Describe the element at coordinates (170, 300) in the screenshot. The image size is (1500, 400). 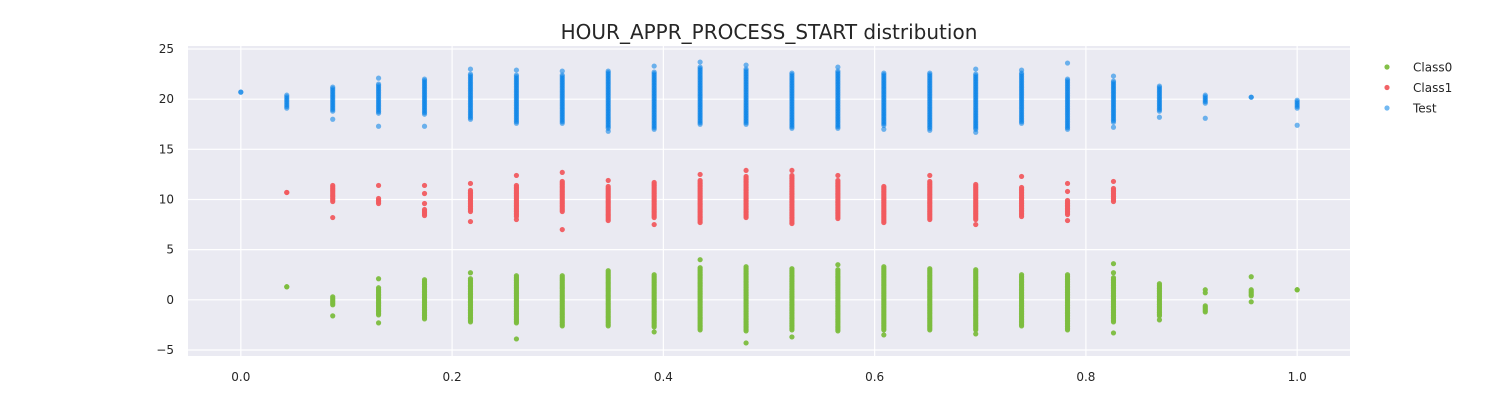
I see `y-tick-label: 0` at that location.